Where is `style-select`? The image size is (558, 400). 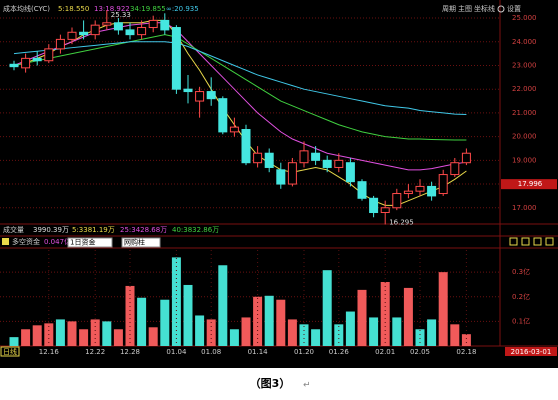
style-select is located at coordinates (141, 242).